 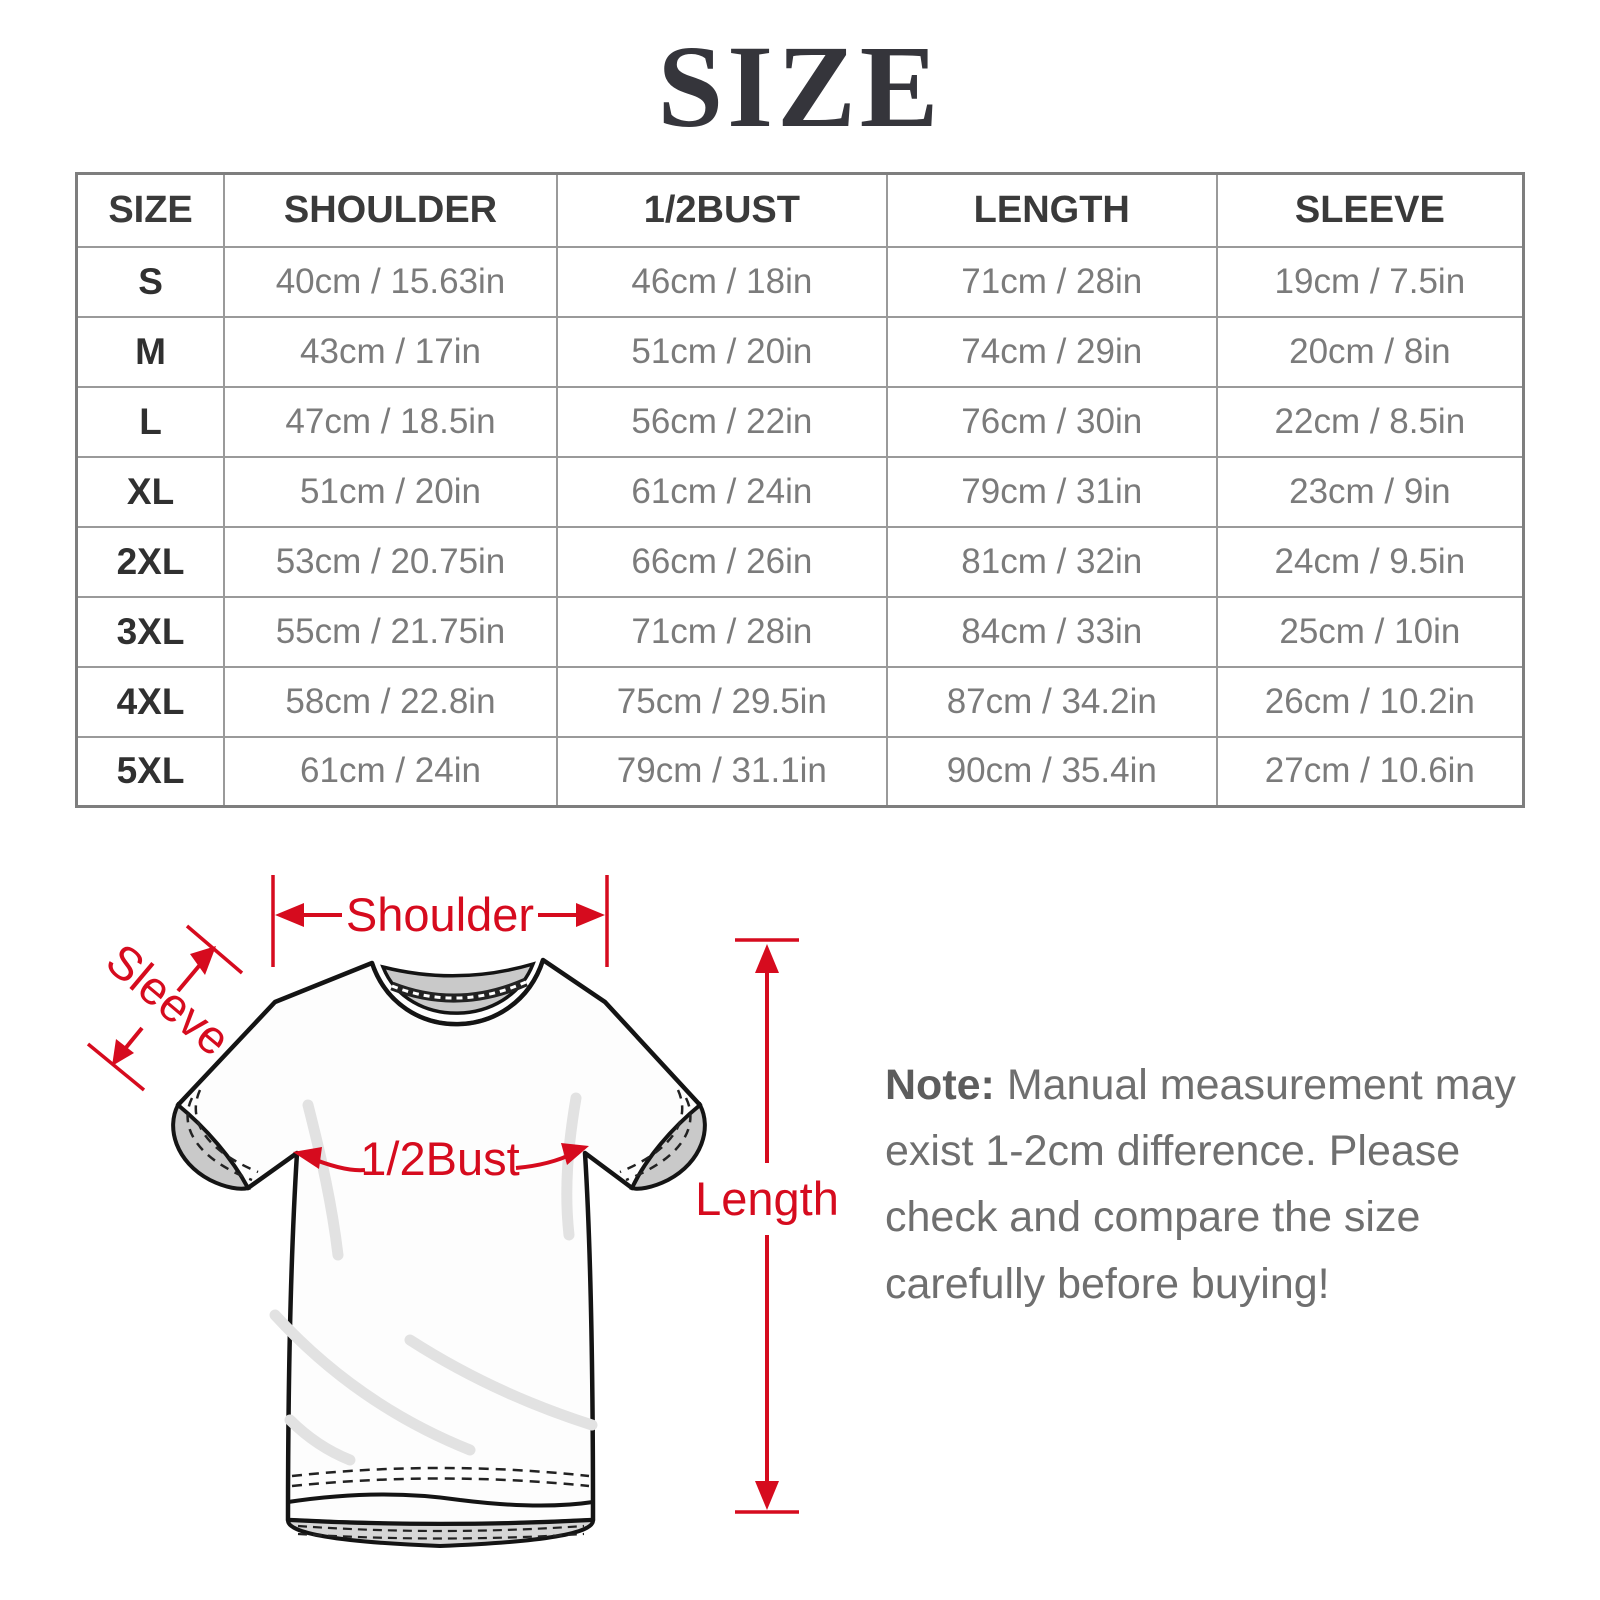 I want to click on column-header-shoulder: SHOULDER, so click(x=390, y=210).